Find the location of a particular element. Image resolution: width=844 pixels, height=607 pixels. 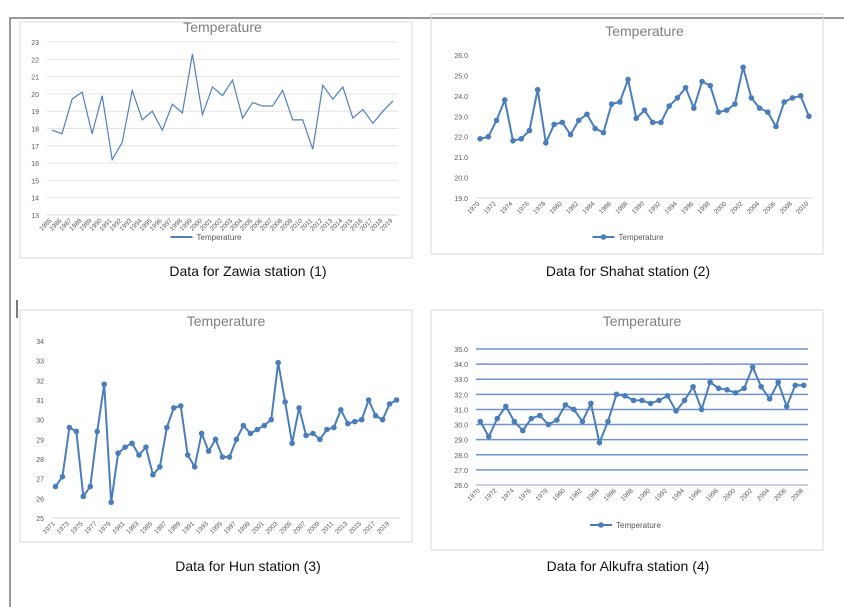

x-tick-label: 1986 is located at coordinates (605, 207).